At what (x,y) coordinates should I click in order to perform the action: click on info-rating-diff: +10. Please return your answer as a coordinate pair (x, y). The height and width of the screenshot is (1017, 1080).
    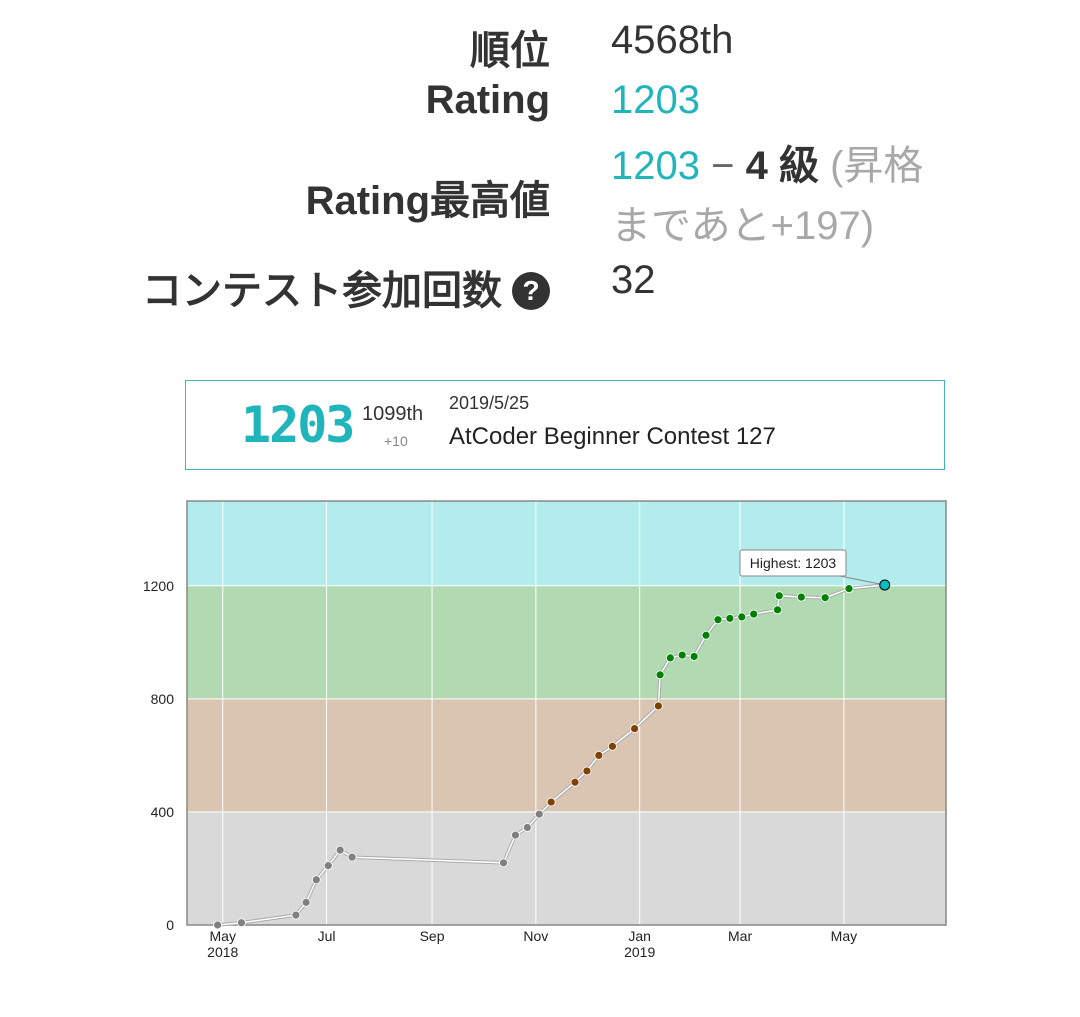
    Looking at the image, I should click on (396, 441).